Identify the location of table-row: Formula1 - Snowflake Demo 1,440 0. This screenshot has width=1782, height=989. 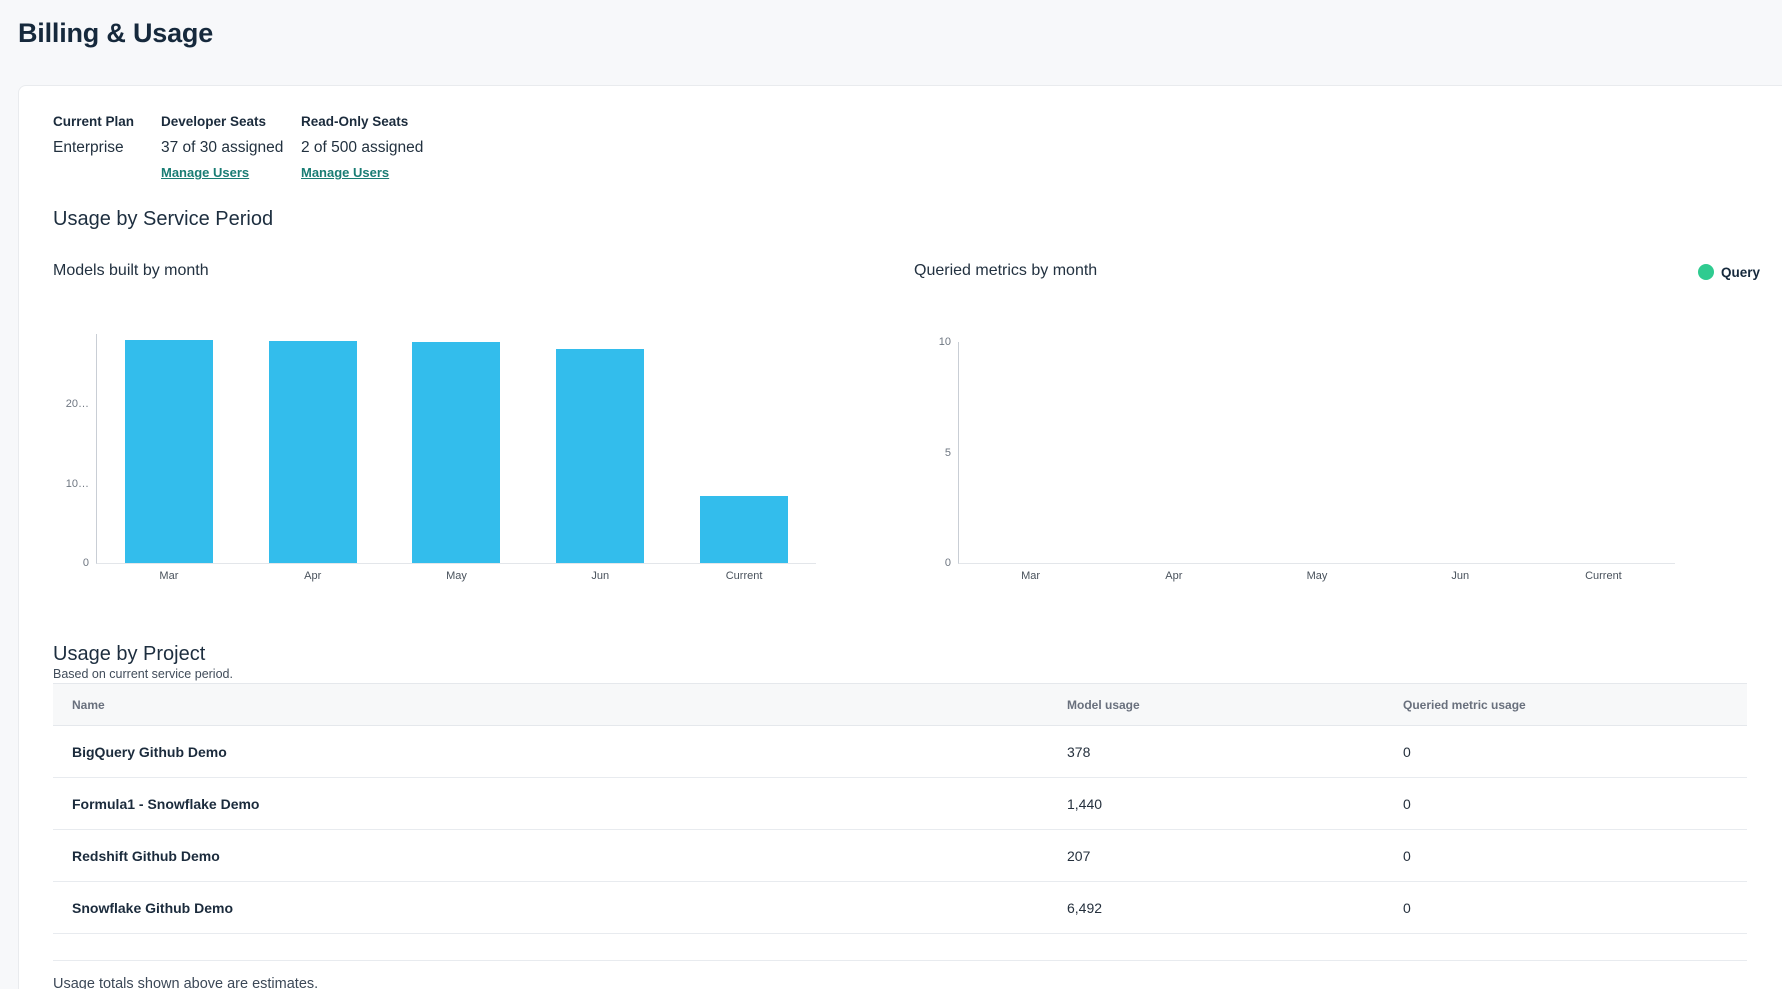
(900, 803).